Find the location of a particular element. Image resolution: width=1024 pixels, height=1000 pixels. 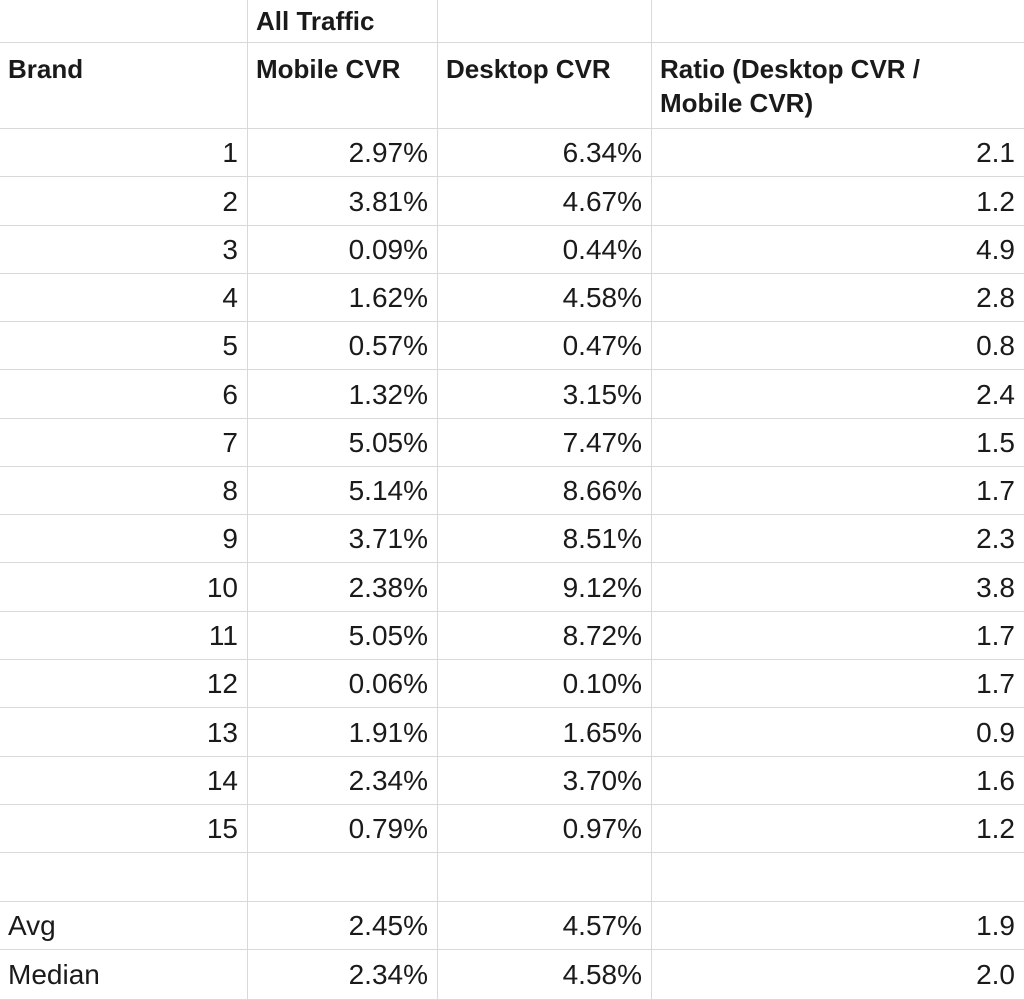

cell-summary-label: Avg is located at coordinates (124, 926).